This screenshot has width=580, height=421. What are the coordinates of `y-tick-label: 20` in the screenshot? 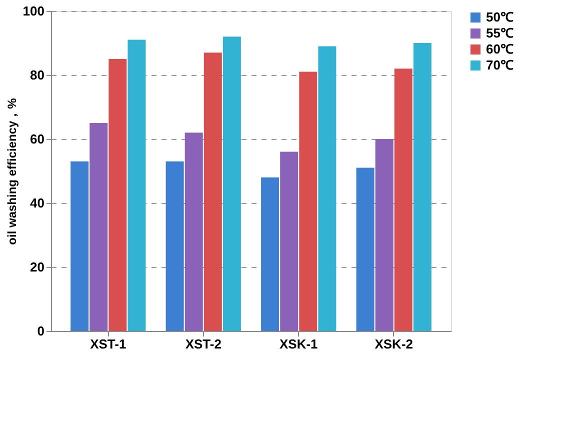 It's located at (37, 267).